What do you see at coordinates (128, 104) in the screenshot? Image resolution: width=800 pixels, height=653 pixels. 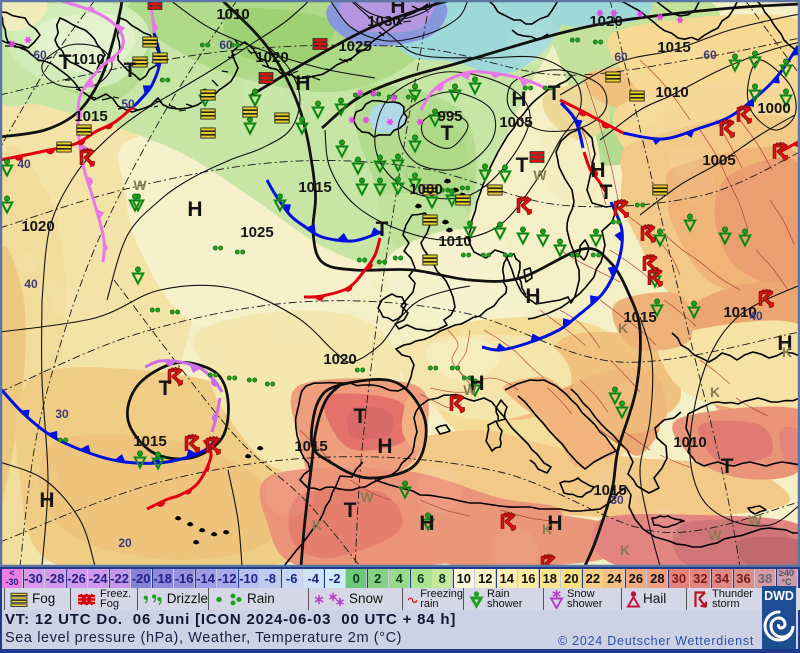 I see `svg-text: 50` at bounding box center [128, 104].